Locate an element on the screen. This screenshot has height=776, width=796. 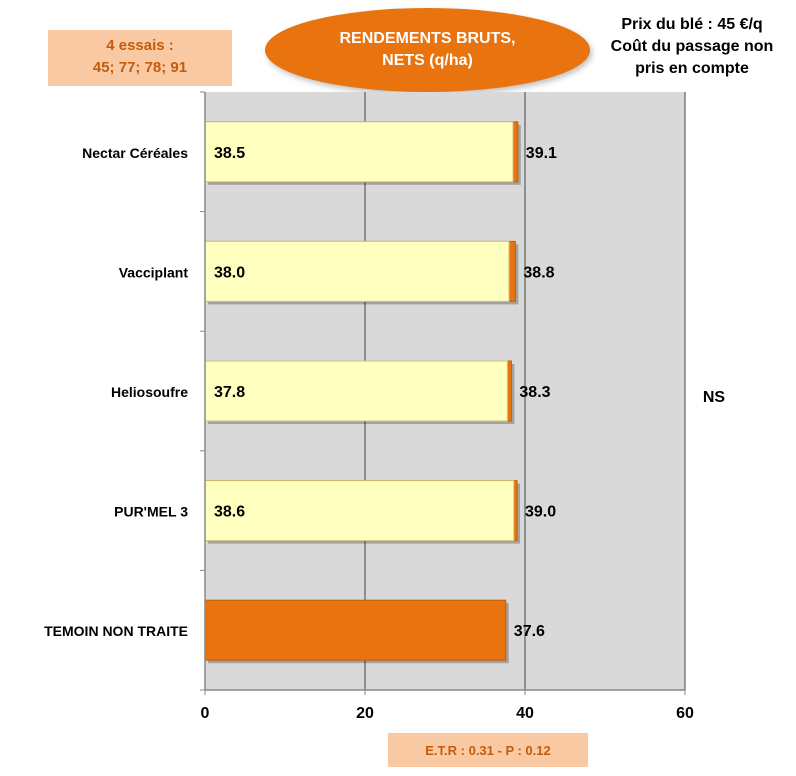
x-tick-label-3: 60 is located at coordinates (685, 713).